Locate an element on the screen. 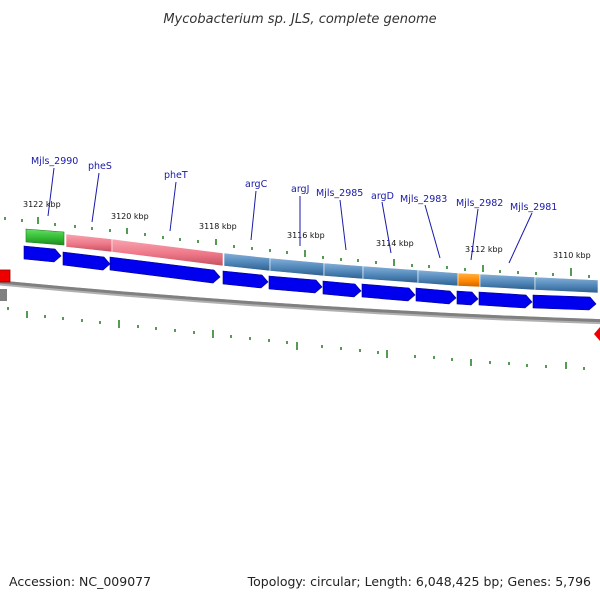 Image resolution: width=600 pixels, height=600 pixels. gene-label-mjls-2985: Mjls_2985 is located at coordinates (339, 193).